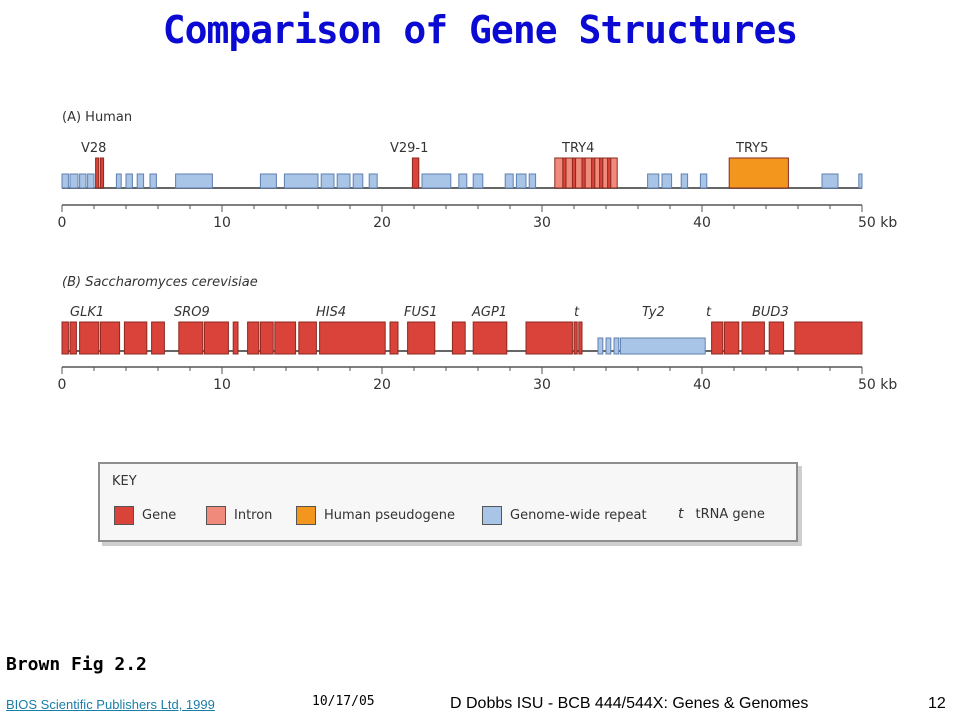 This screenshot has width=960, height=720. I want to click on footer-date: 10/17/05, so click(343, 701).